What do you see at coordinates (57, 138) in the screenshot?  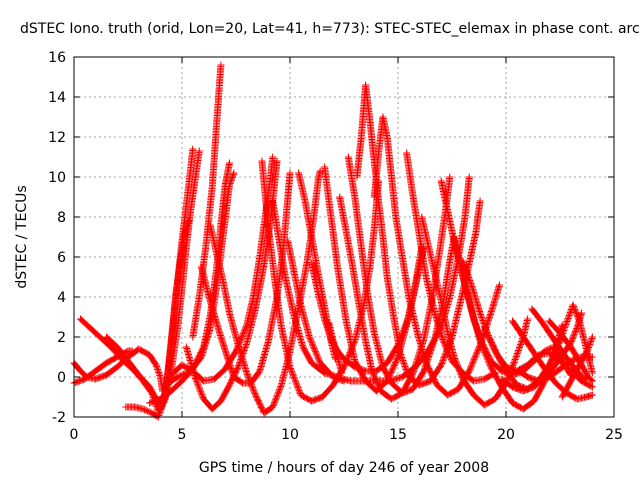 I see `y-tick-label: 12` at bounding box center [57, 138].